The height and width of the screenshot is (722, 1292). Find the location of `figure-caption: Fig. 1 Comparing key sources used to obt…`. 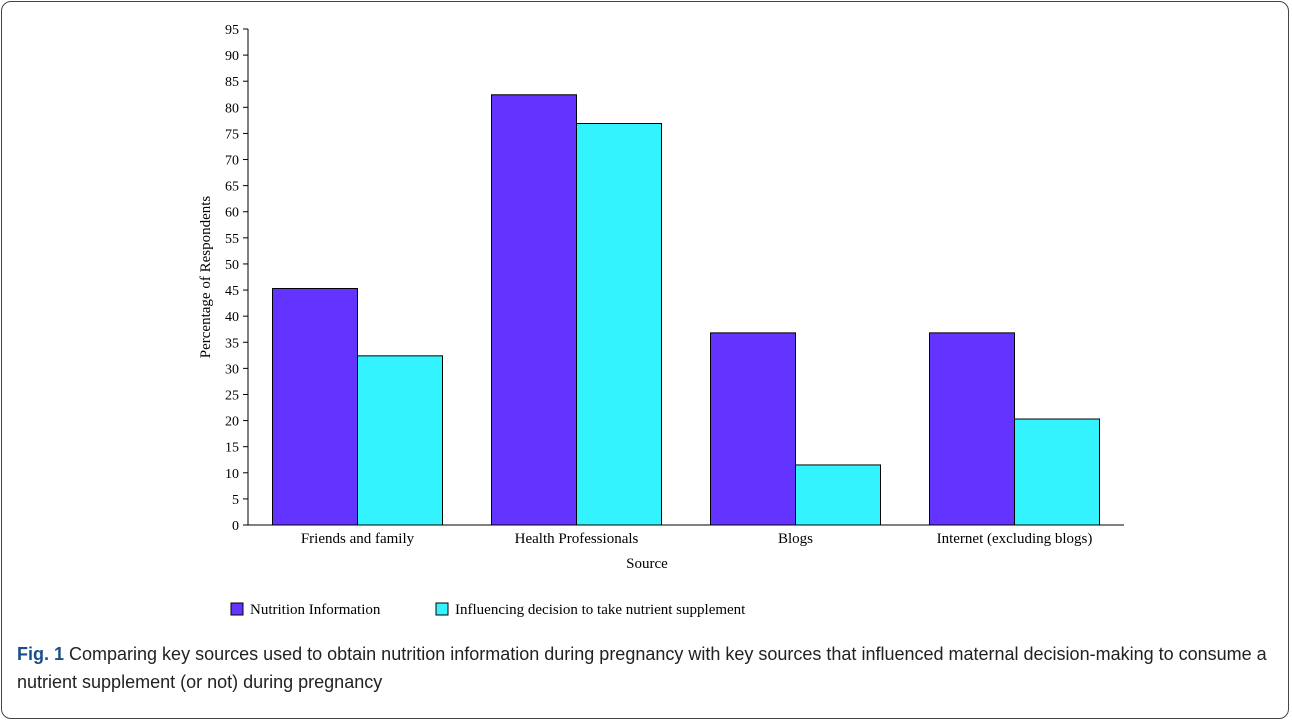

figure-caption: Fig. 1 Comparing key sources used to obt… is located at coordinates (647, 668).